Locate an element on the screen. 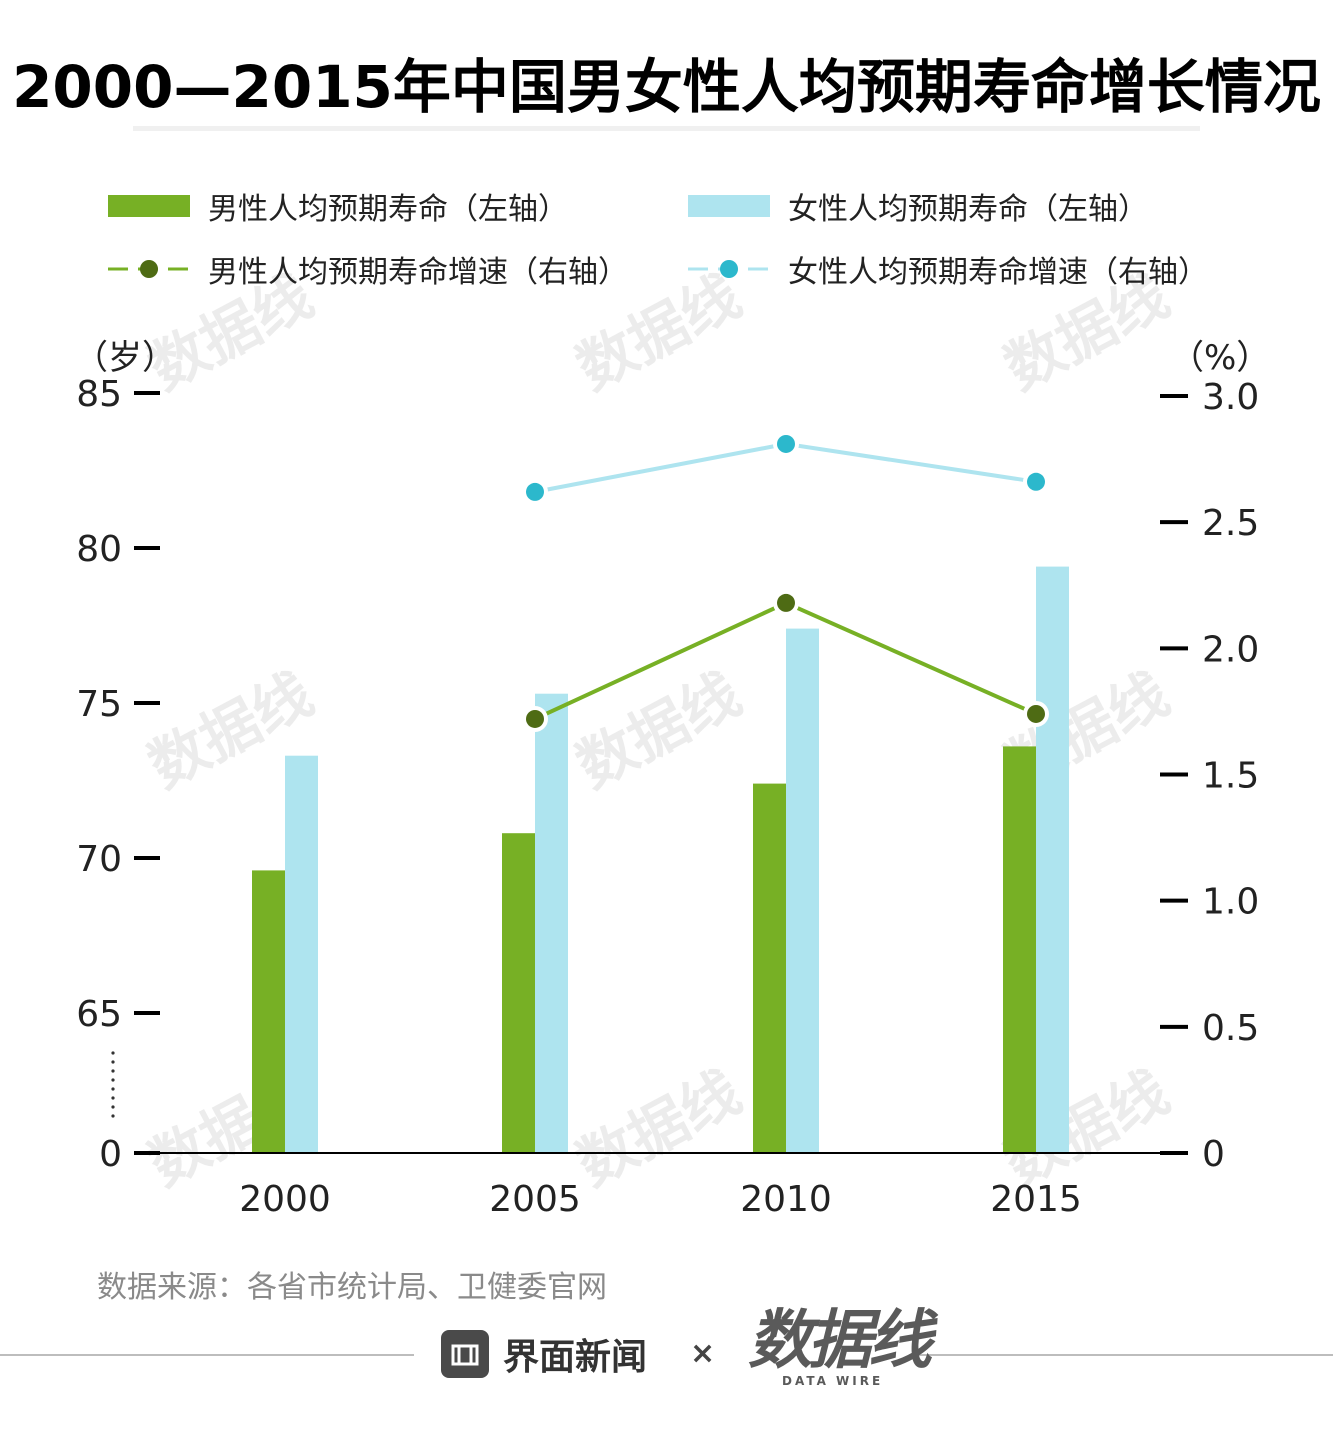 Image resolution: width=1333 pixels, height=1447 pixels. left-axis-tick-label: 75 is located at coordinates (99, 704).